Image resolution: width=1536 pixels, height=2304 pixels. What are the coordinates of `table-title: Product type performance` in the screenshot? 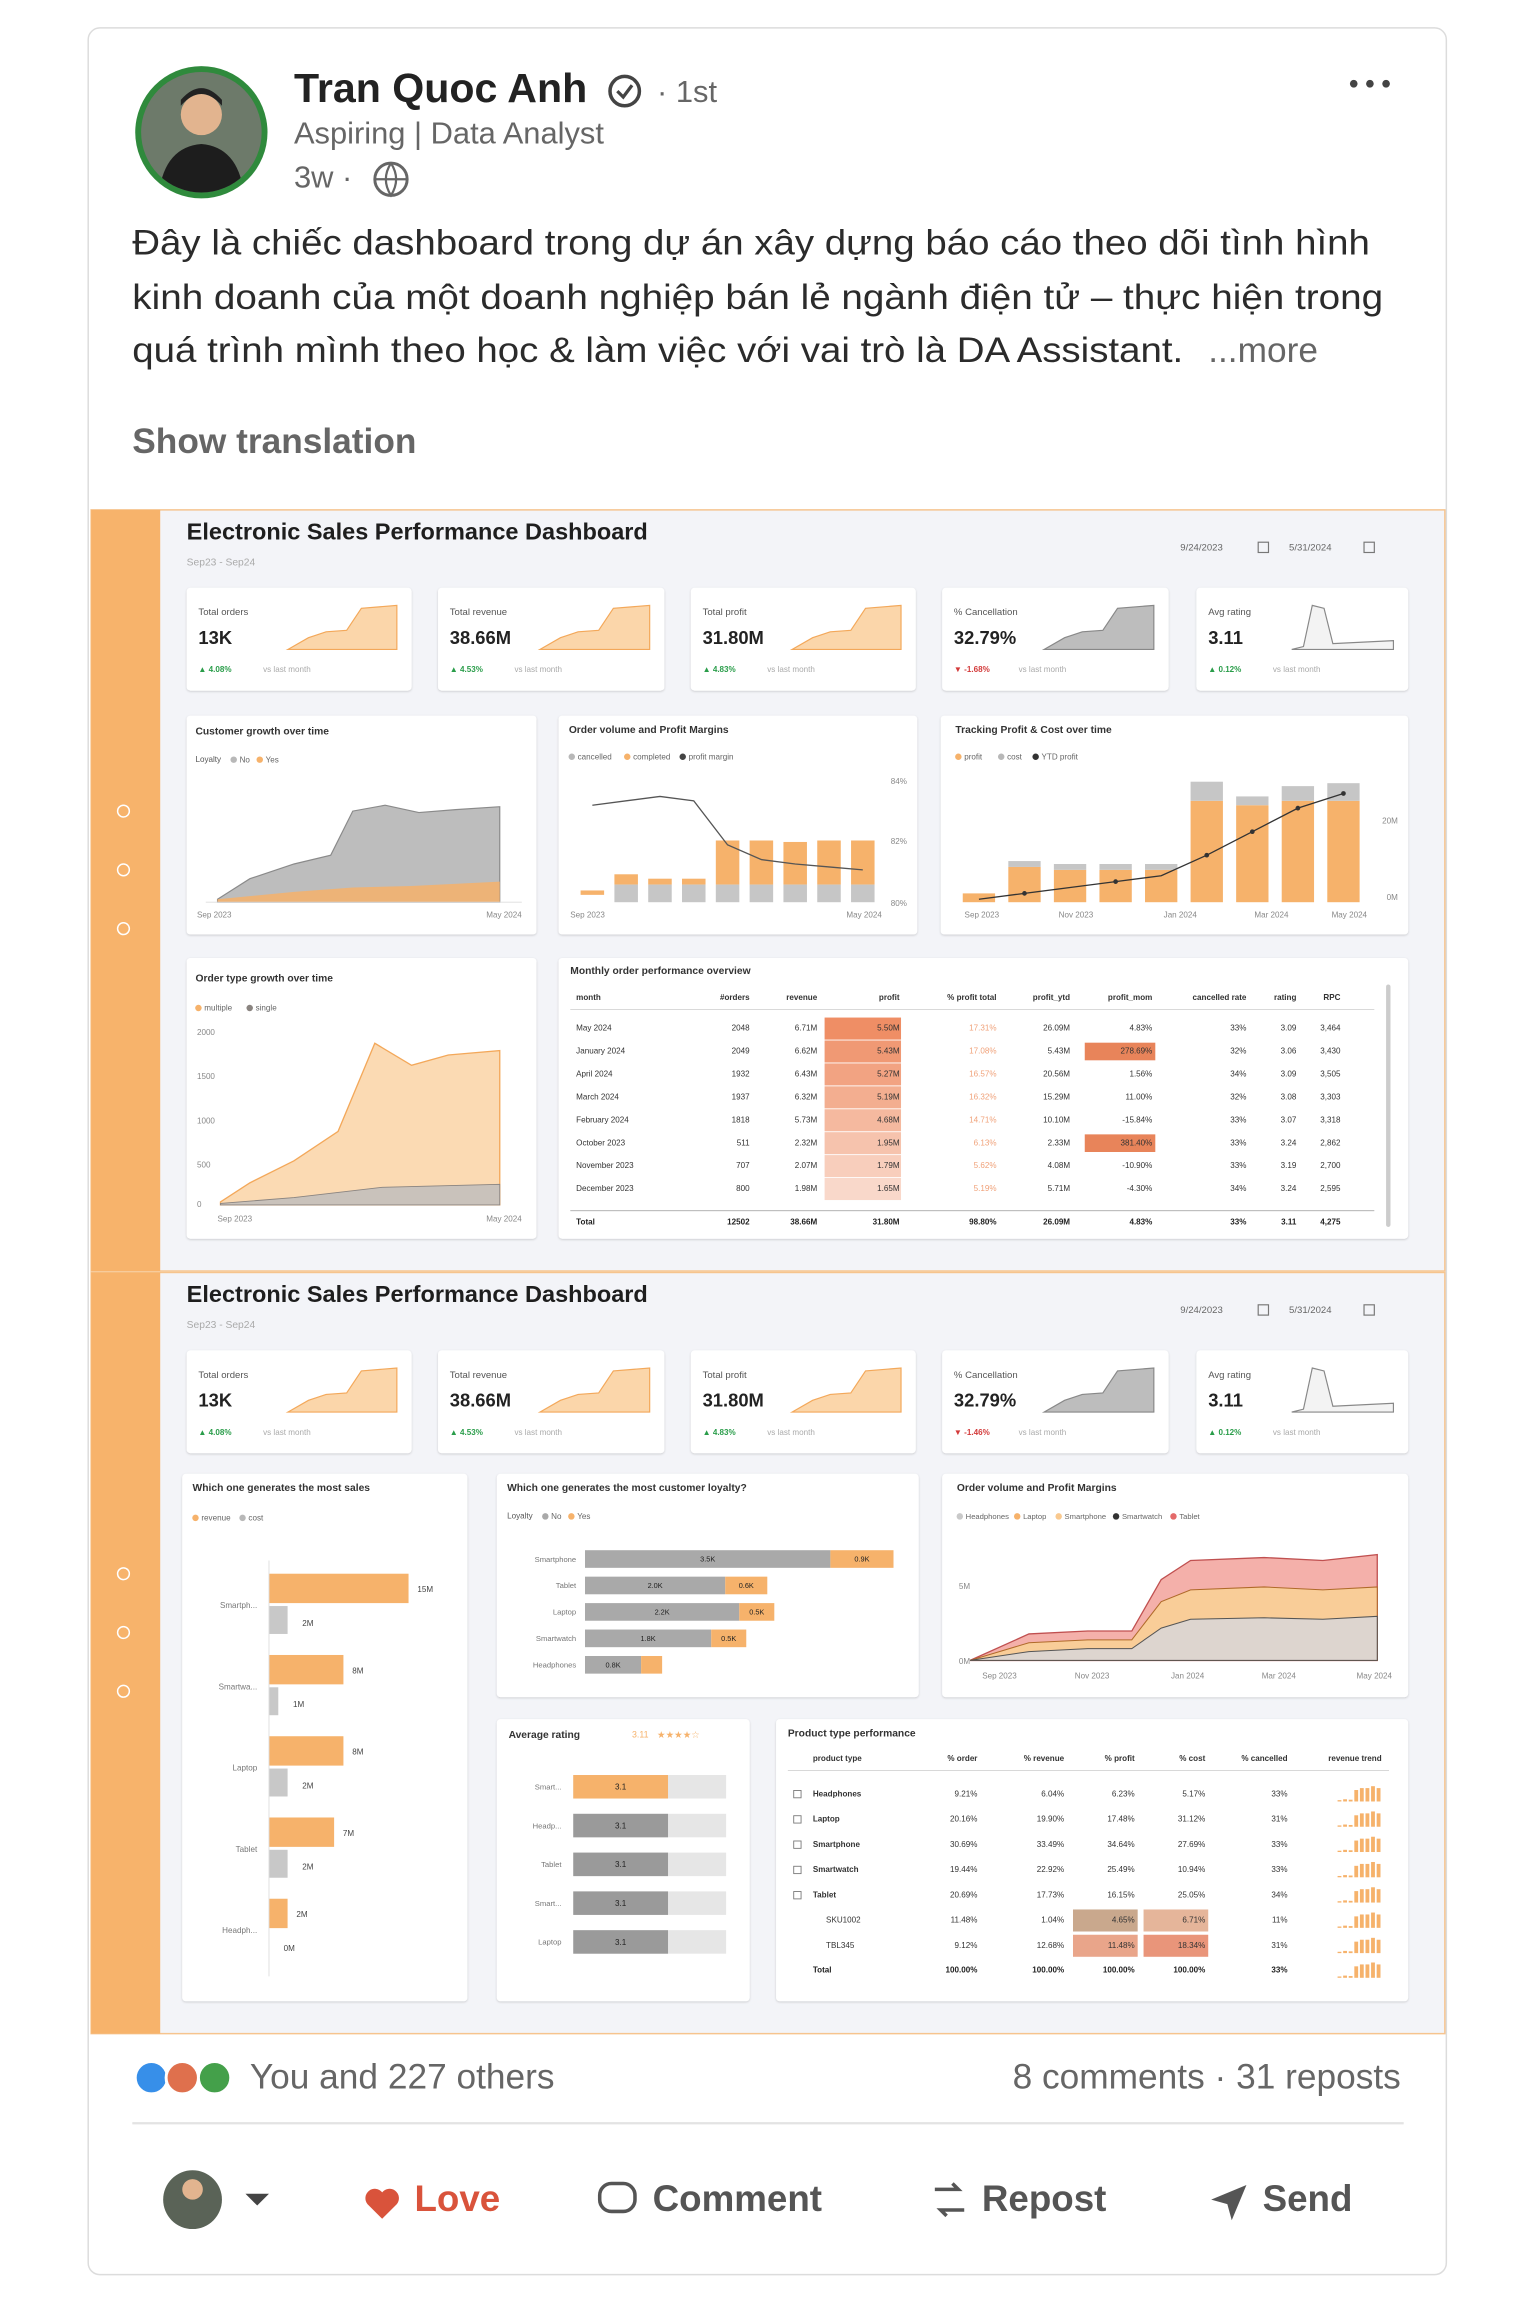 It's located at (852, 1734).